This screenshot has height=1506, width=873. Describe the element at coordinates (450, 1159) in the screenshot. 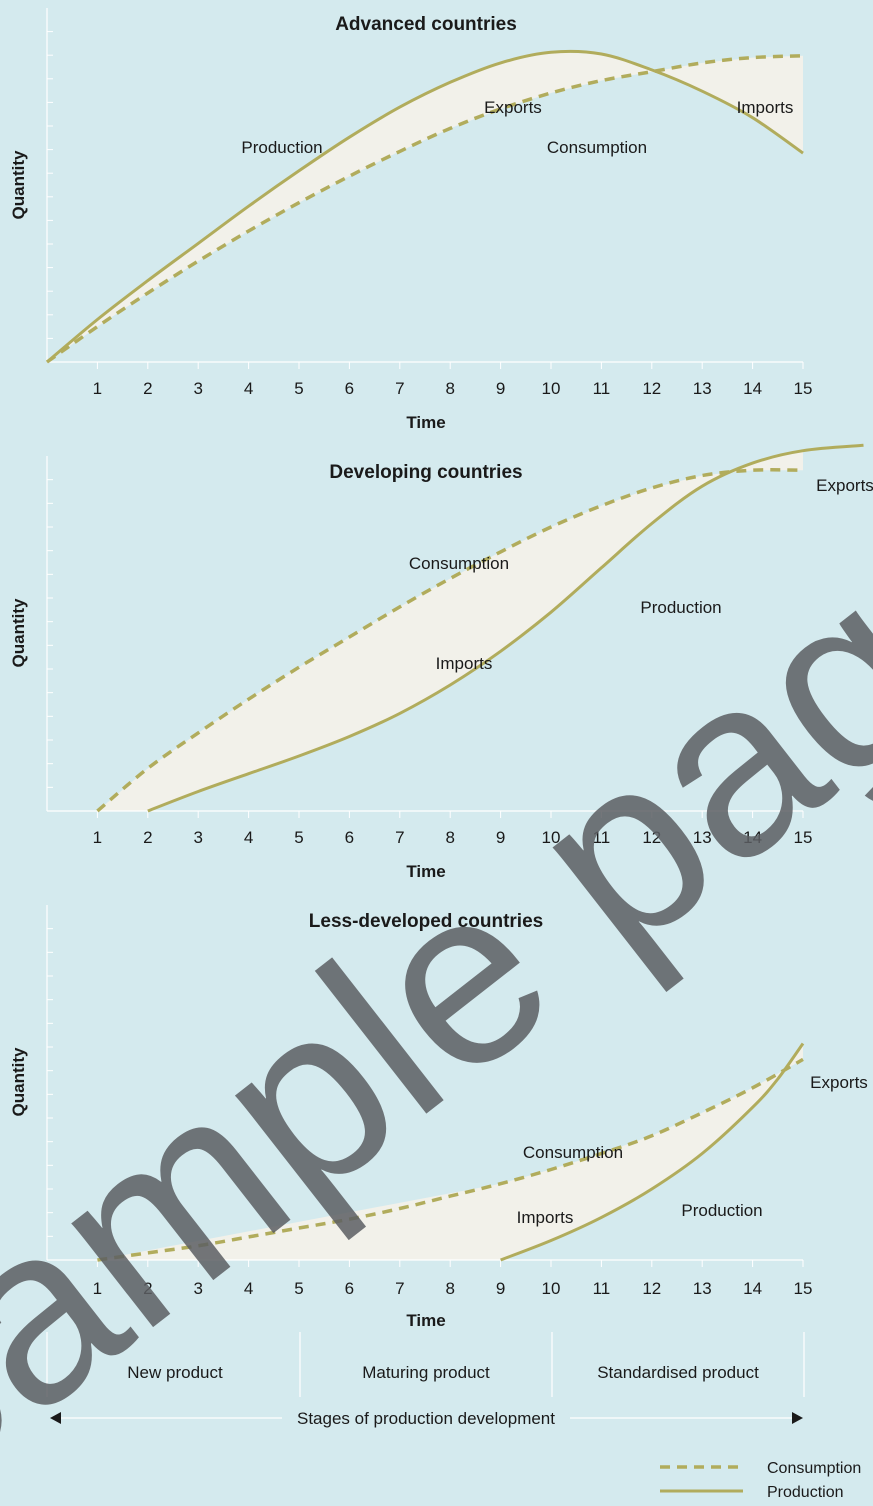

I see `series-line-consumption` at that location.